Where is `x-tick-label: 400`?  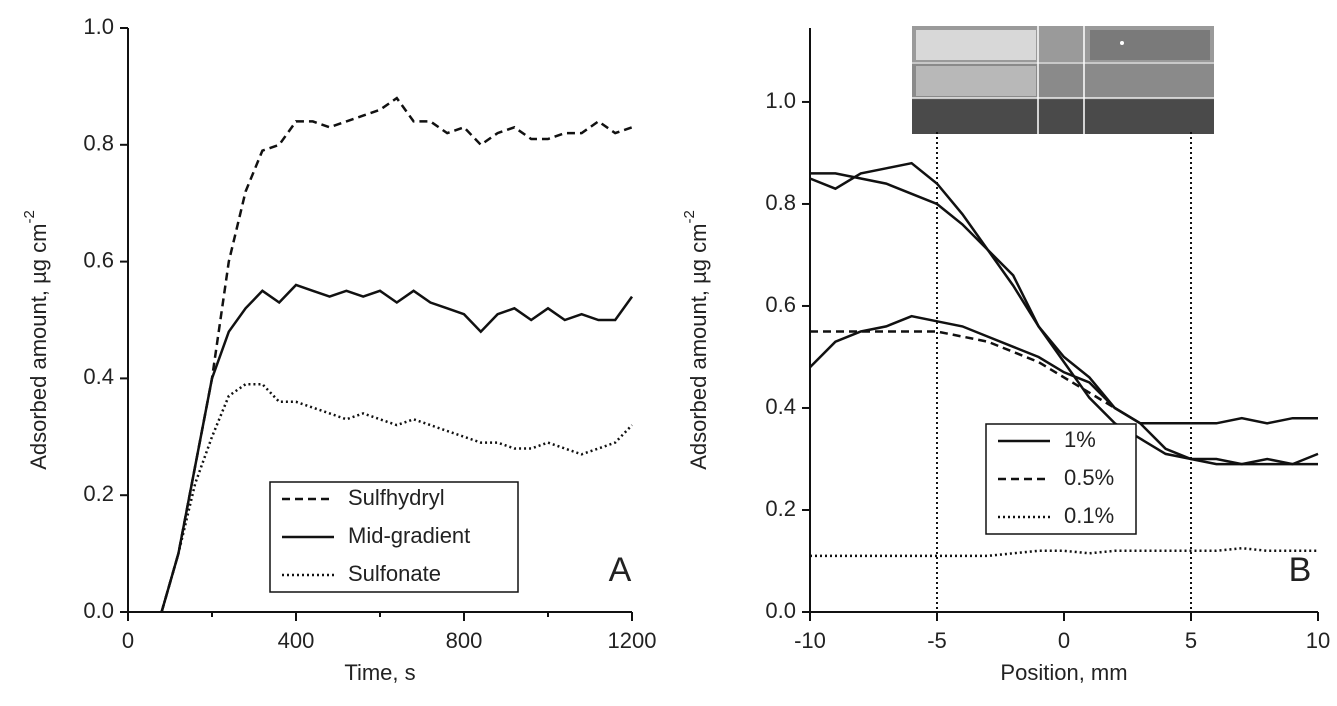
x-tick-label: 400 is located at coordinates (296, 640).